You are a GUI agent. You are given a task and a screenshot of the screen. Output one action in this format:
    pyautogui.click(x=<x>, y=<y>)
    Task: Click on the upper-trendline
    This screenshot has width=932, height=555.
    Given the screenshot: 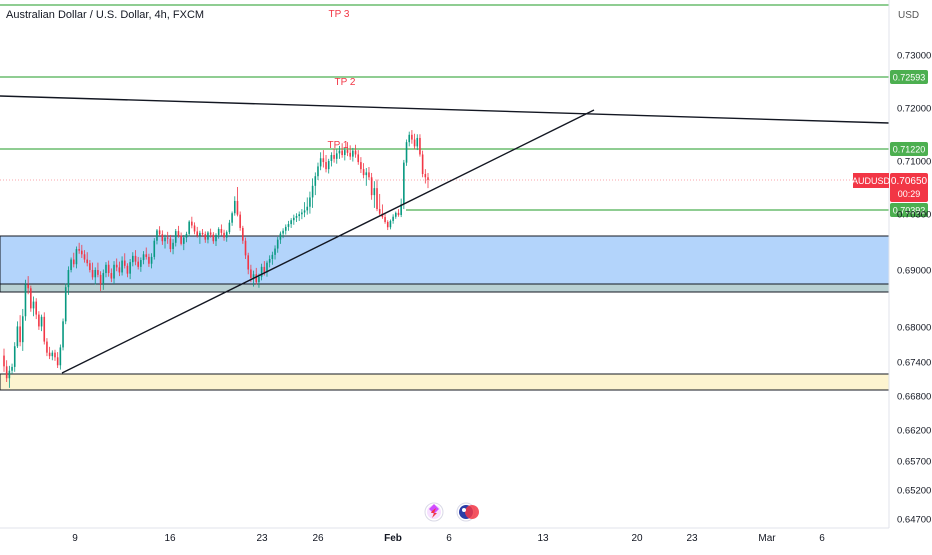 What is the action you would take?
    pyautogui.click(x=445, y=109)
    